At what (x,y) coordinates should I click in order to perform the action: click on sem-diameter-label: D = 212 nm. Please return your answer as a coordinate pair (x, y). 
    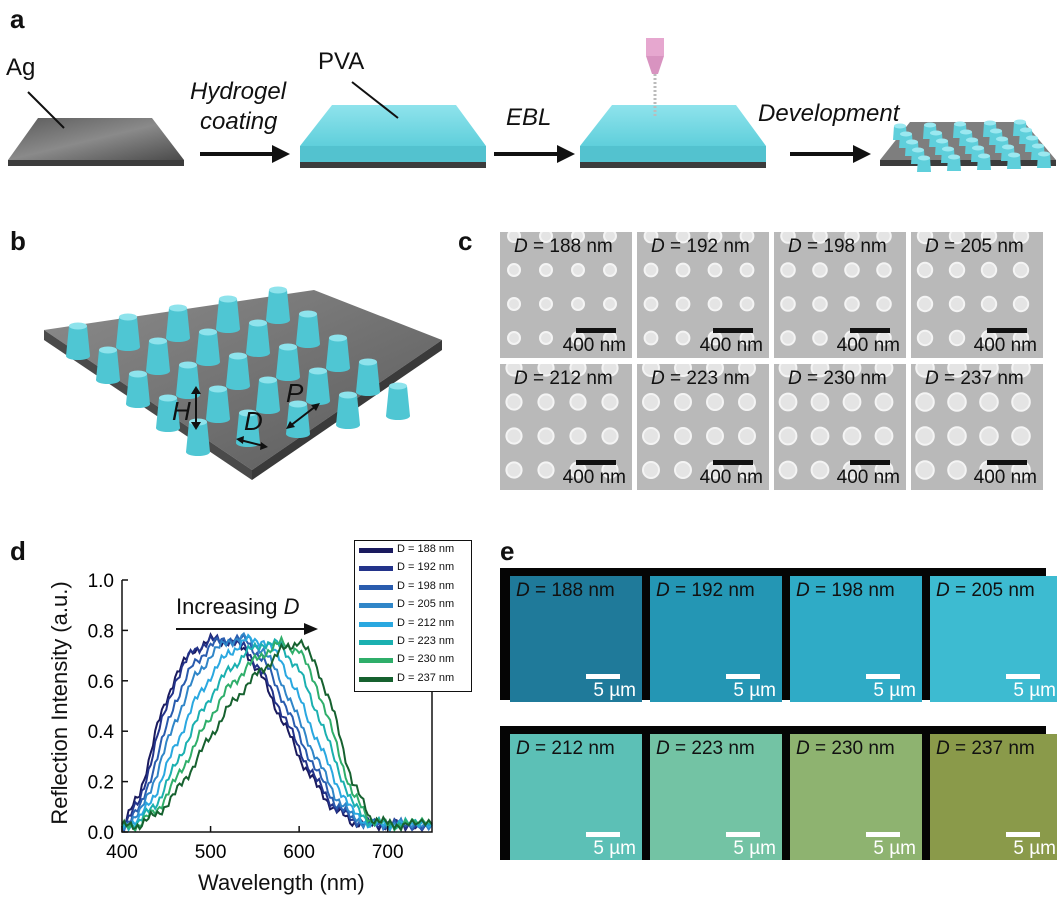
    Looking at the image, I should click on (563, 378).